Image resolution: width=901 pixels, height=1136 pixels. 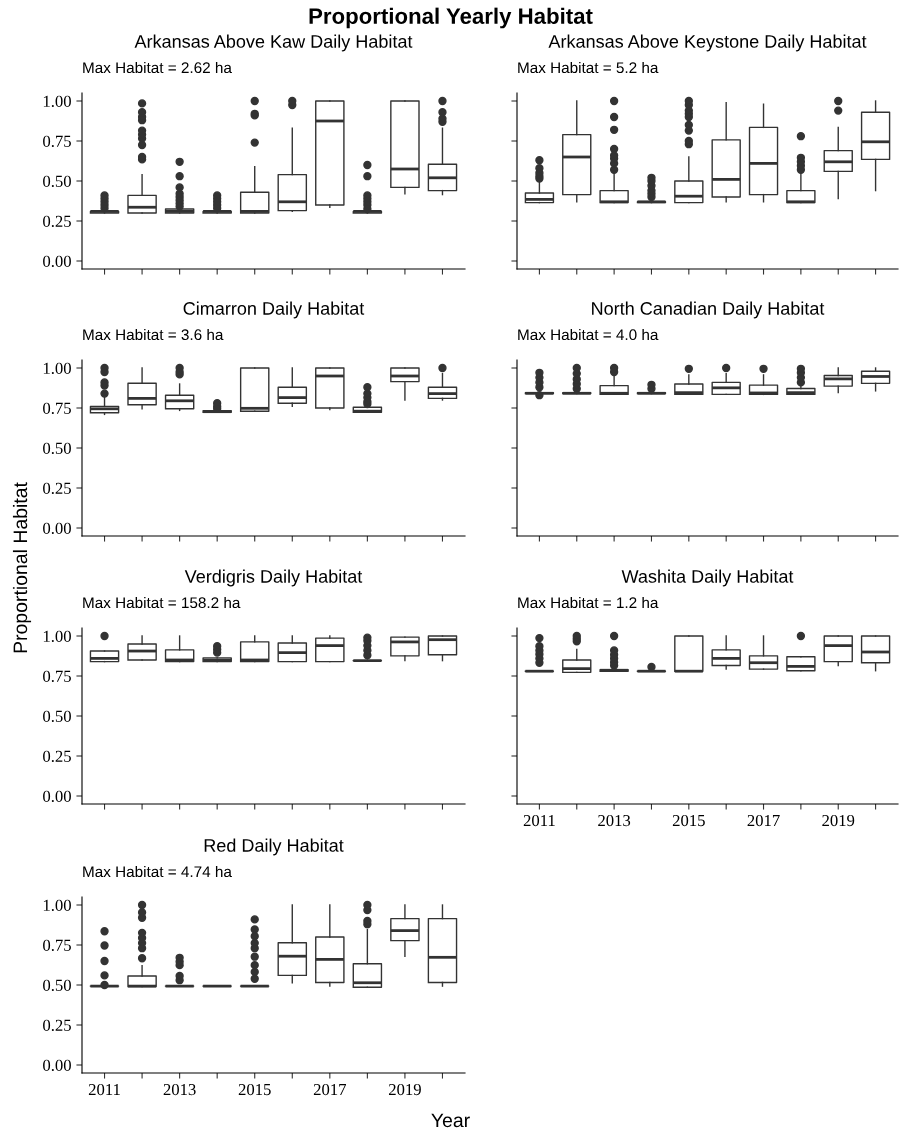 I want to click on chart-title: North Canadian Daily Habitat, so click(x=708, y=310).